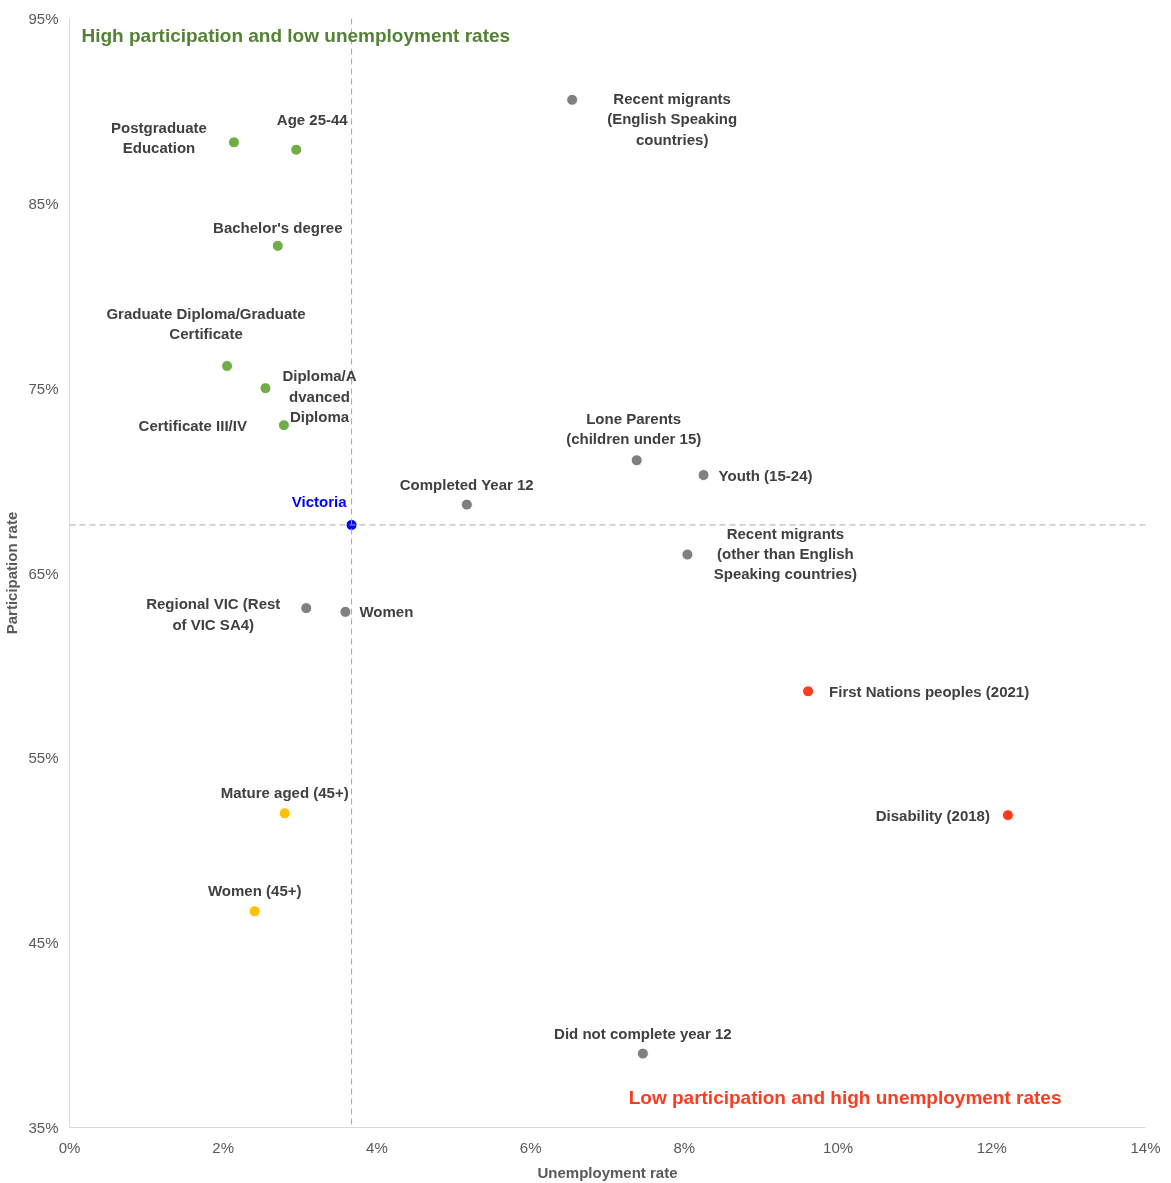 The width and height of the screenshot is (1171, 1183). I want to click on y-tick-label: 95%, so click(43, 18).